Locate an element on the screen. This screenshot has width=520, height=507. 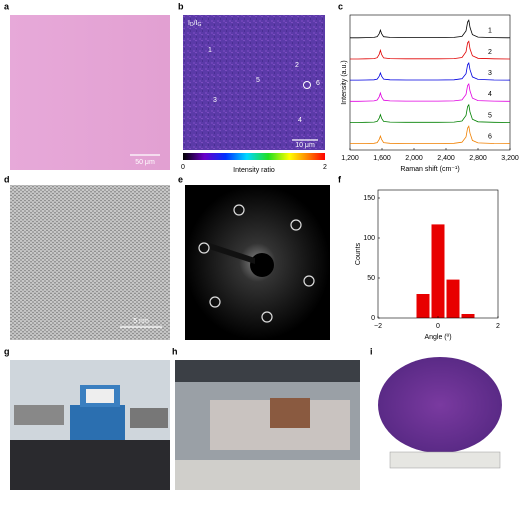
colorbar-tick-label: 0 is located at coordinates (183, 167).